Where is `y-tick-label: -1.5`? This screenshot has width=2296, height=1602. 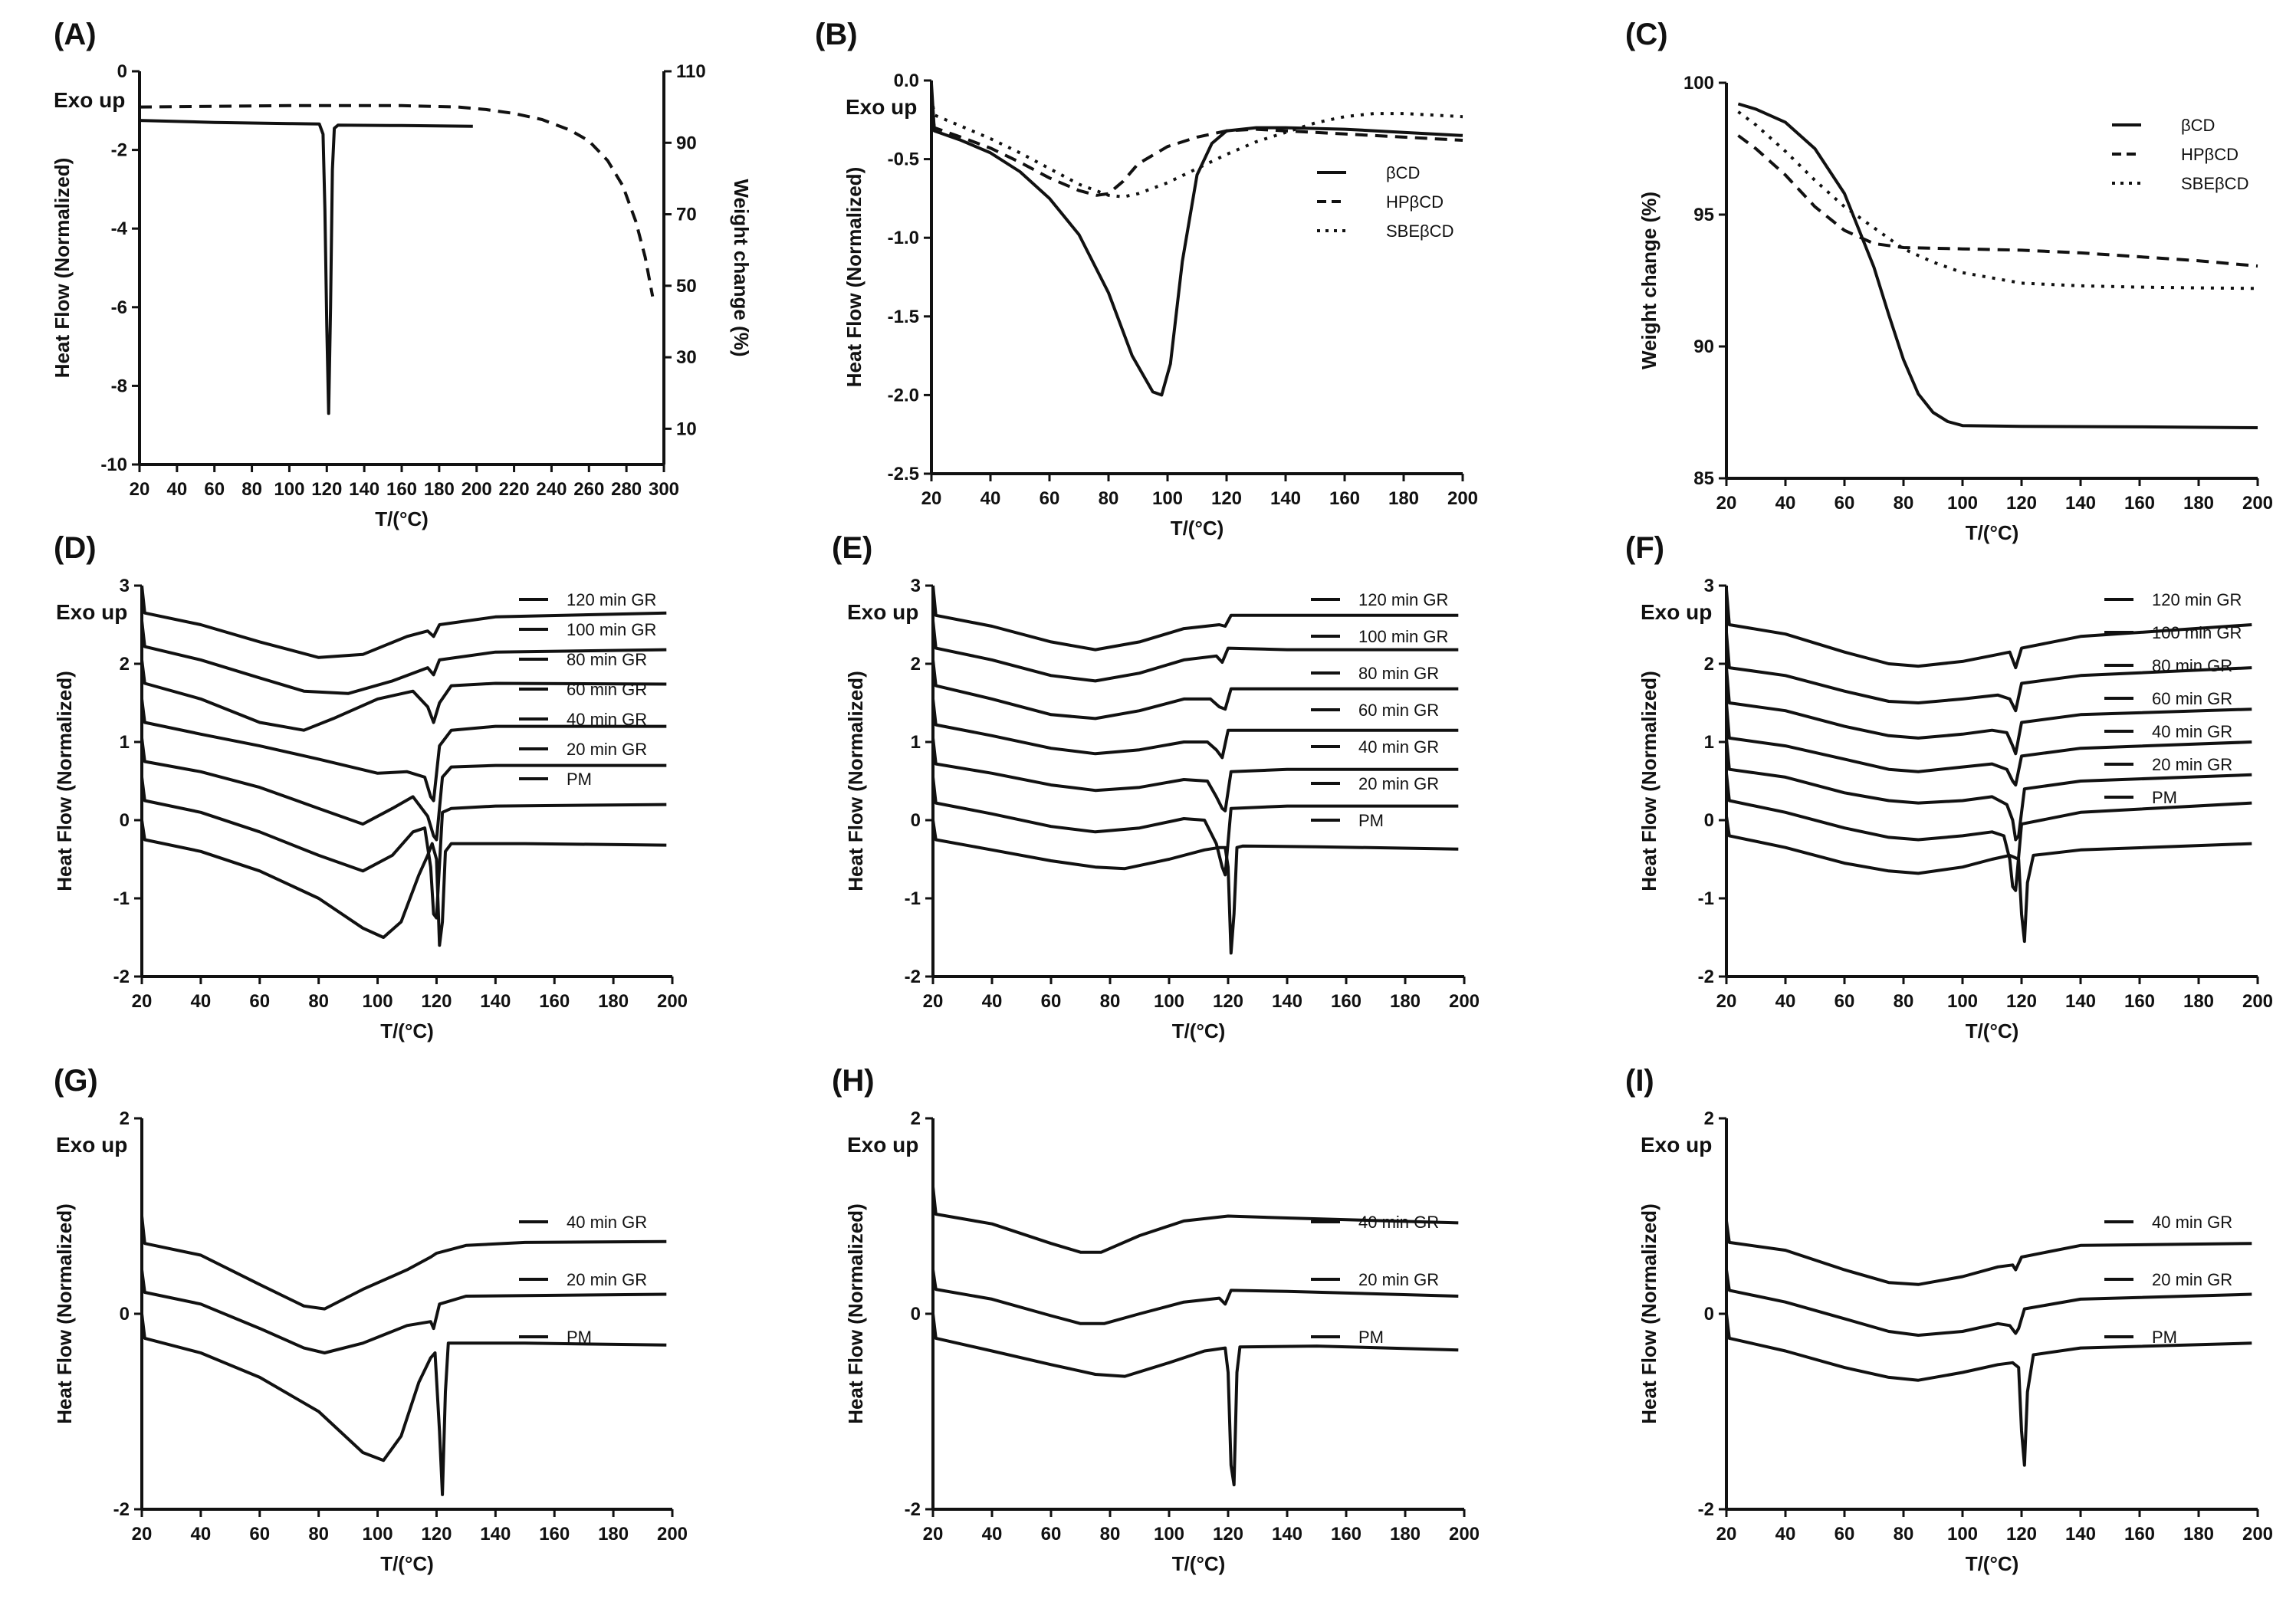 y-tick-label: -1.5 is located at coordinates (903, 317).